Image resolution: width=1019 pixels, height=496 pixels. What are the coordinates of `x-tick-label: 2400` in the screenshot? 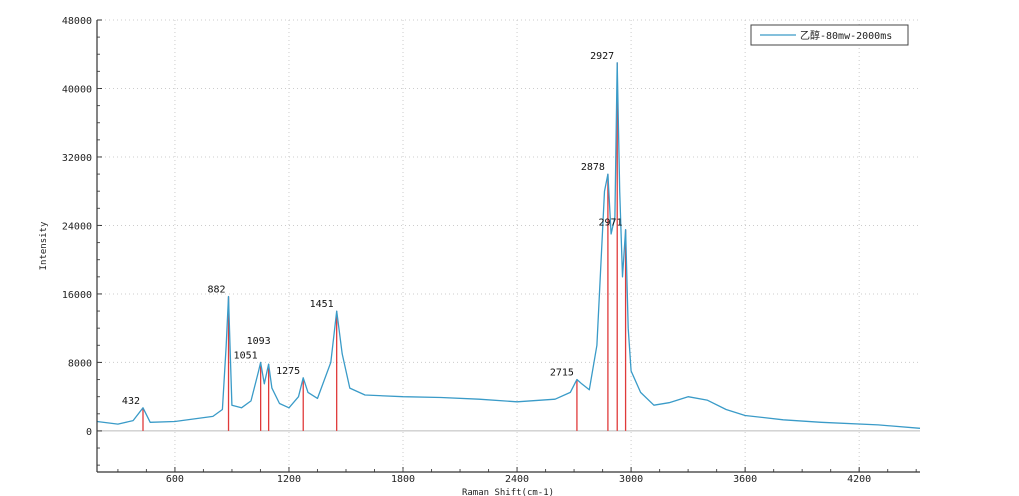 It's located at (517, 479).